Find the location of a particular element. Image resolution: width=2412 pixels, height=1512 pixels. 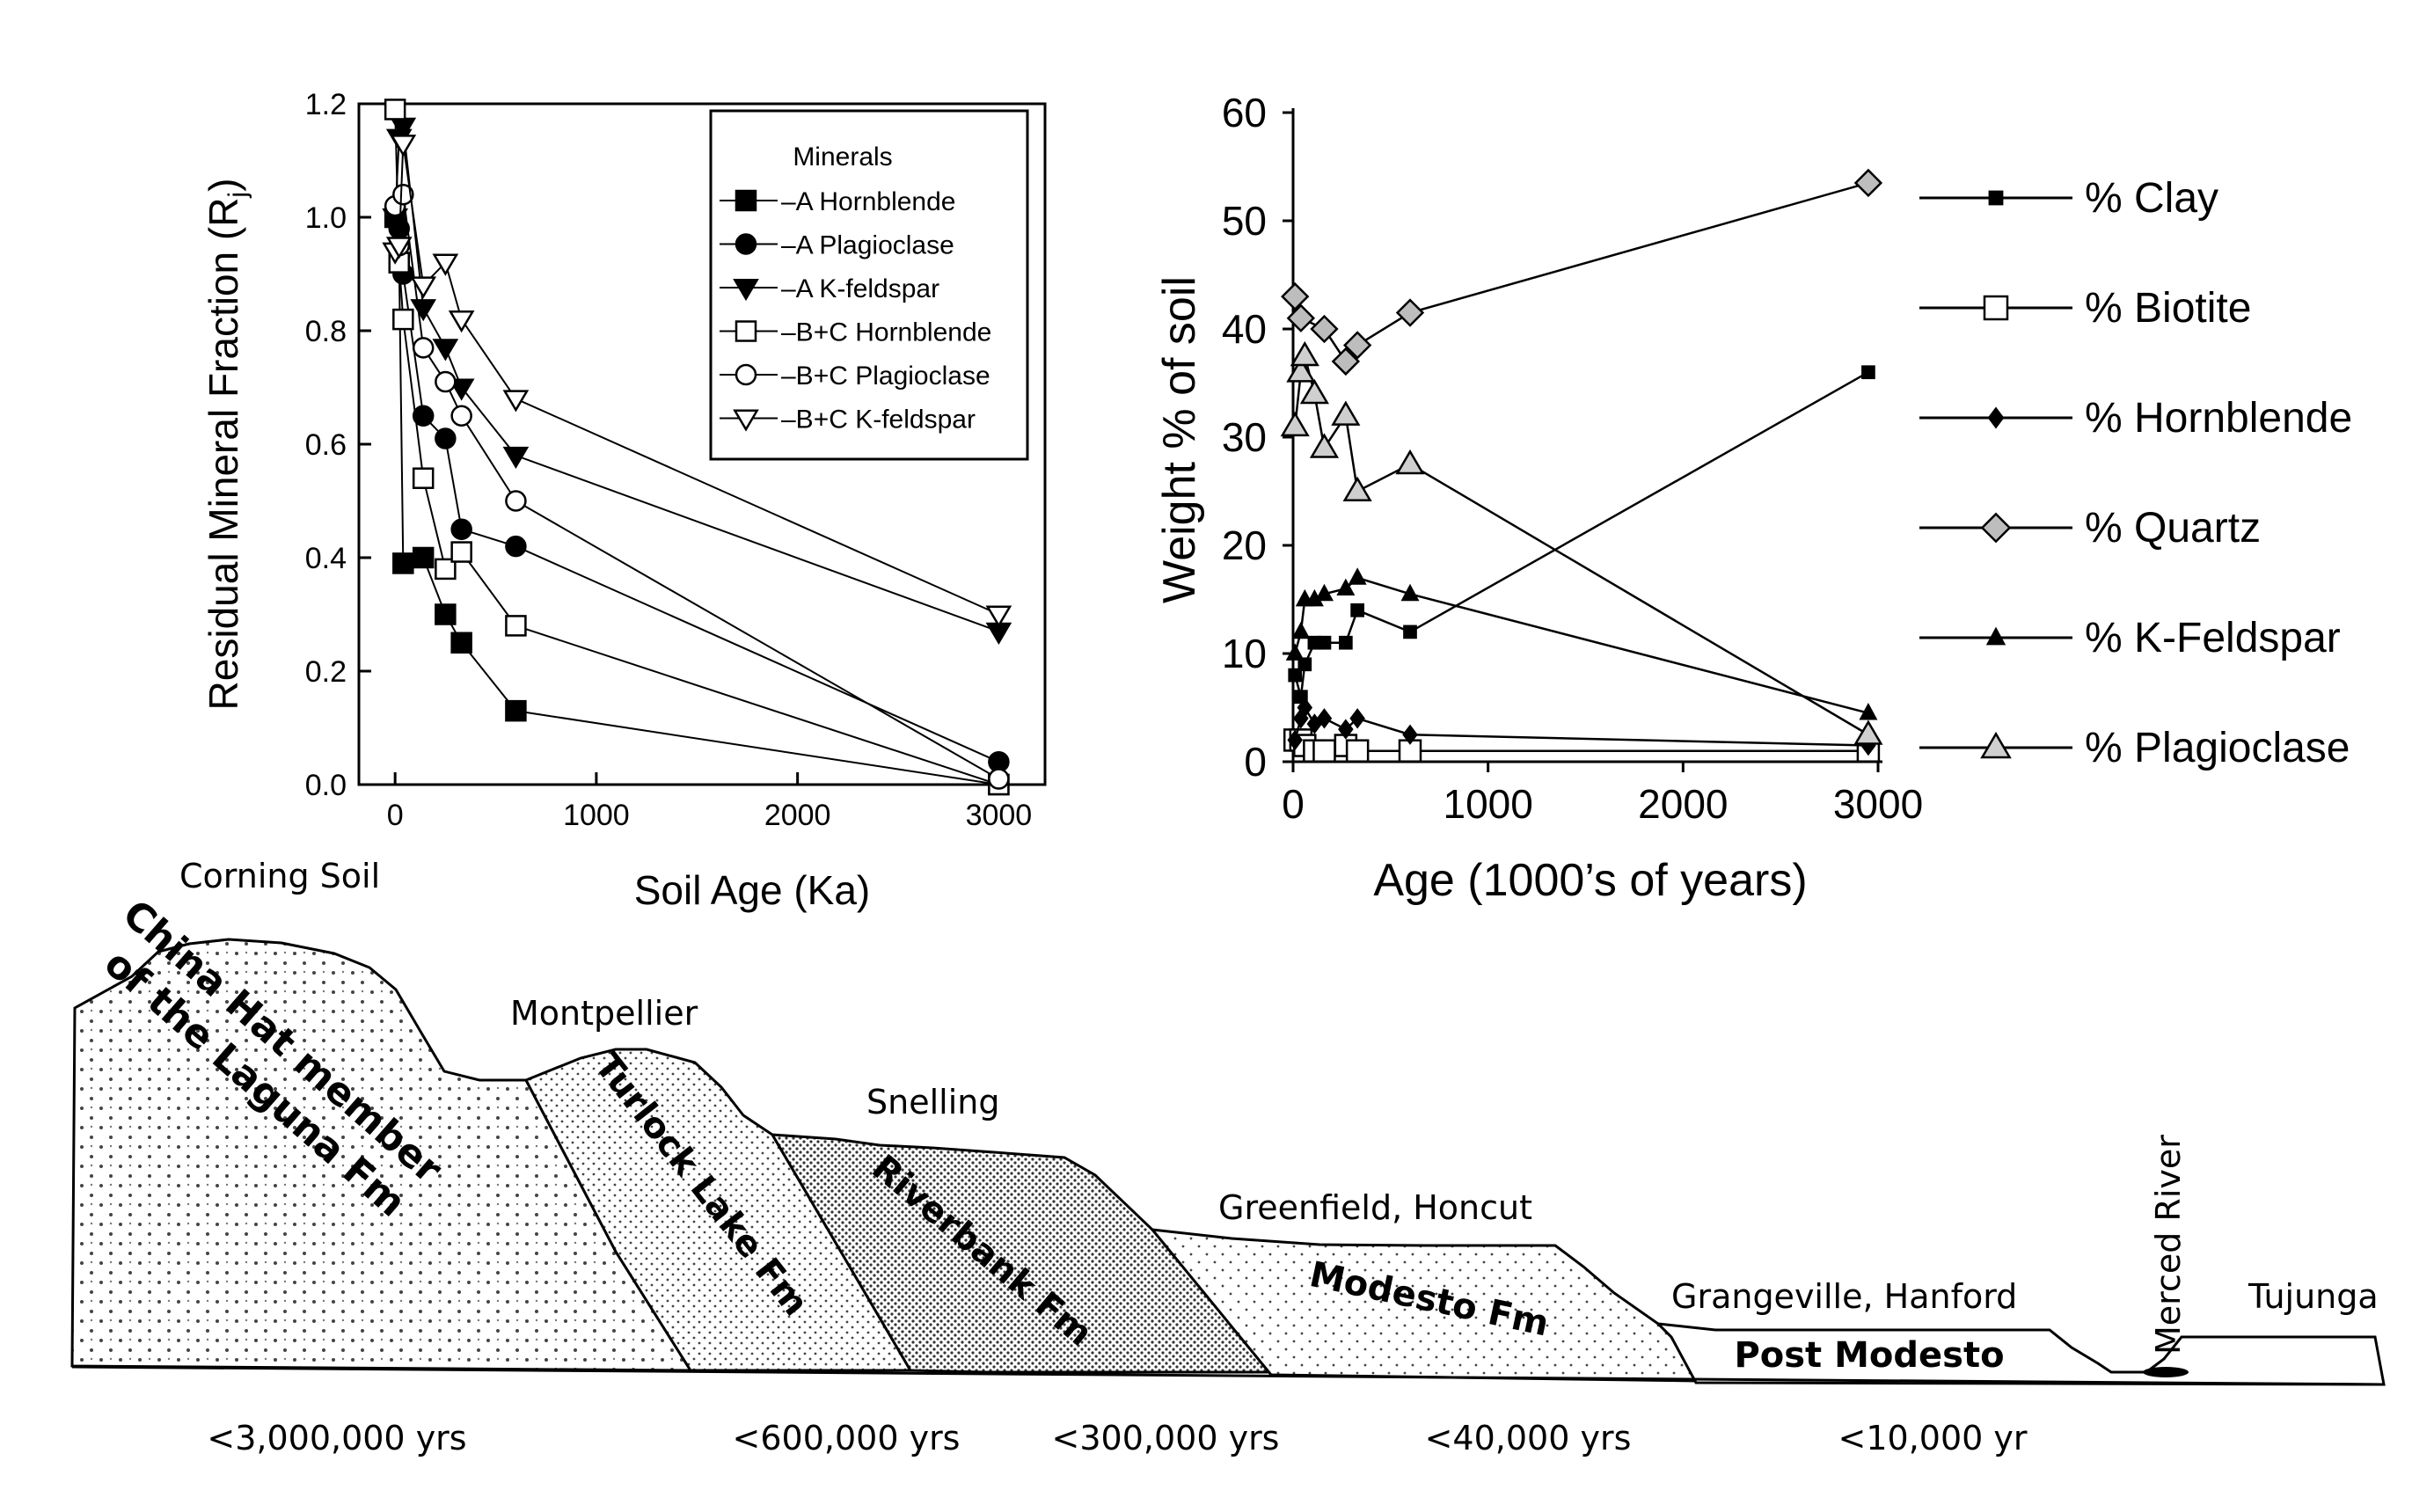

age-label-post-modesto: <10,000 yr is located at coordinates (1933, 1438).